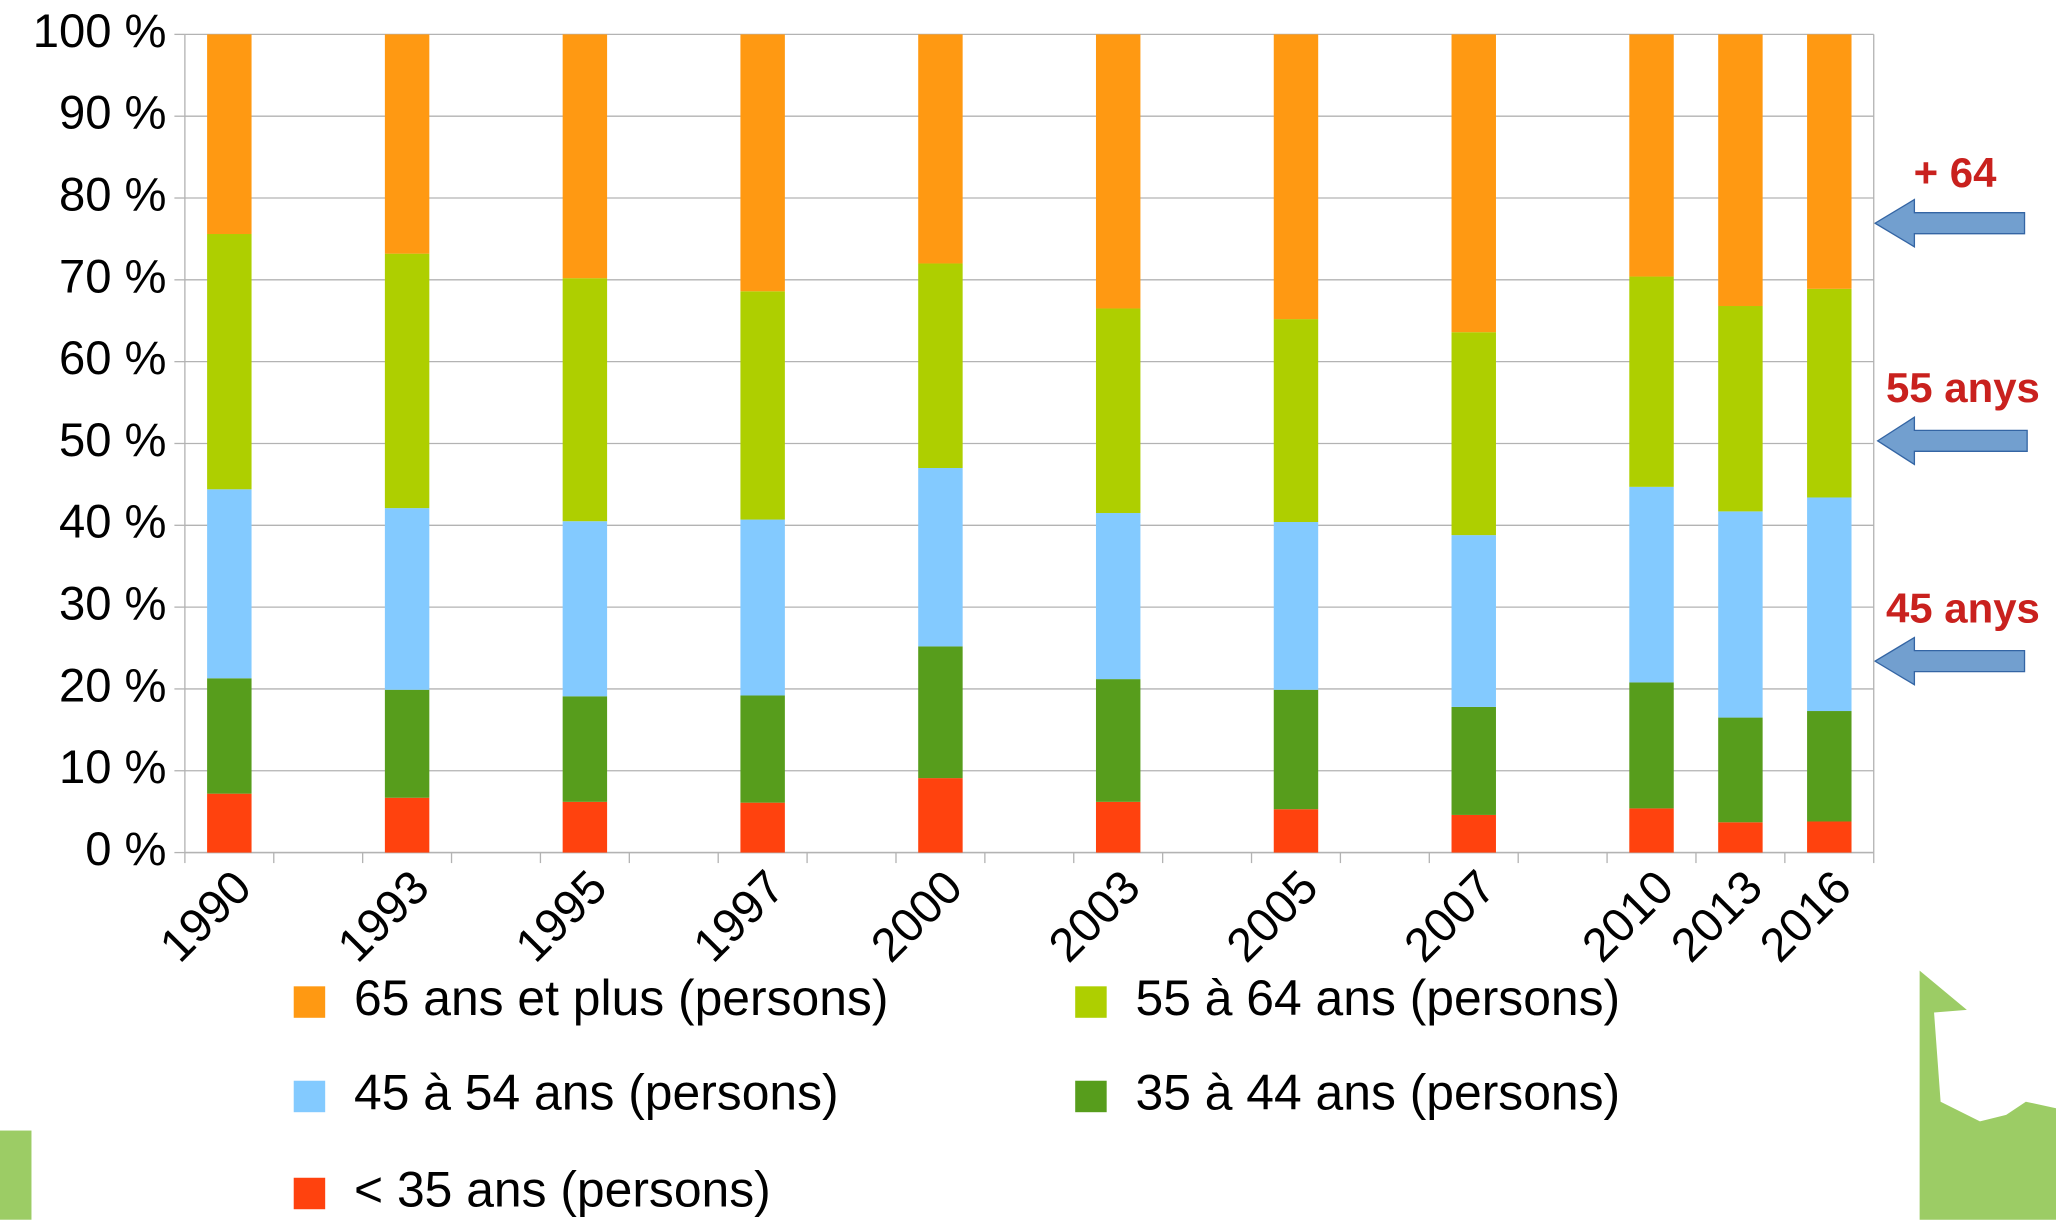 Image resolution: width=2056 pixels, height=1220 pixels. What do you see at coordinates (1273, 917) in the screenshot?
I see `x-tick-label: 2005` at bounding box center [1273, 917].